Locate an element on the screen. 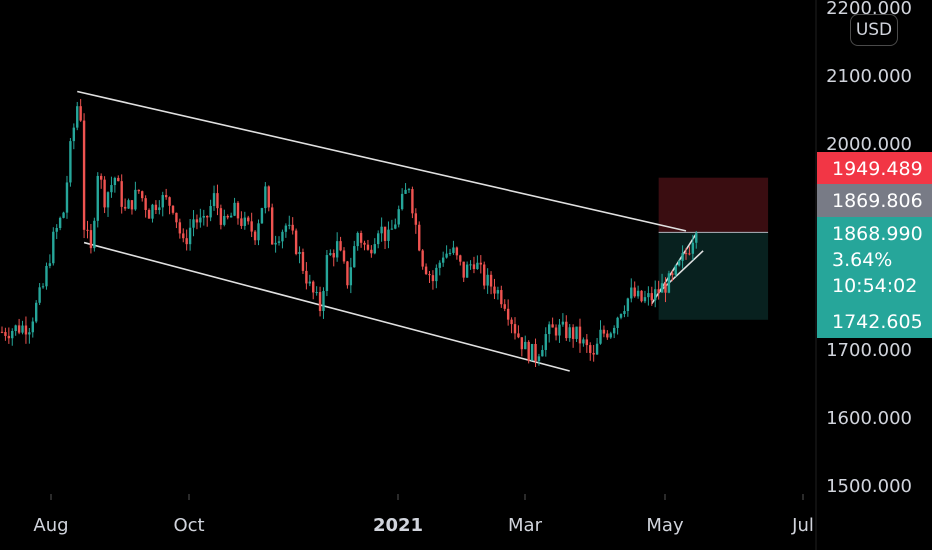 Image resolution: width=932 pixels, height=550 pixels. price-tick-label: 1600.000 is located at coordinates (869, 418).